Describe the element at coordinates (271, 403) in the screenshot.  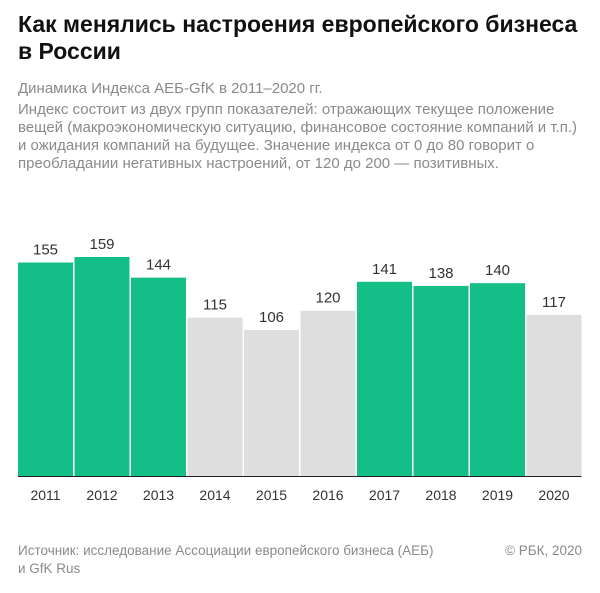
I see `bar-2015` at that location.